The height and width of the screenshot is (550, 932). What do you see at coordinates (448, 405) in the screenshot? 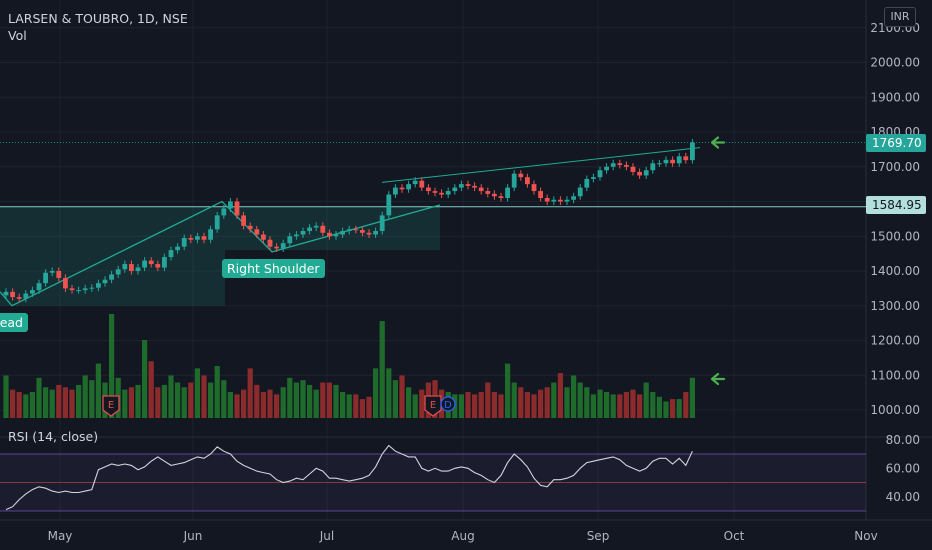
I see `dividend-marker-label: D` at bounding box center [448, 405].